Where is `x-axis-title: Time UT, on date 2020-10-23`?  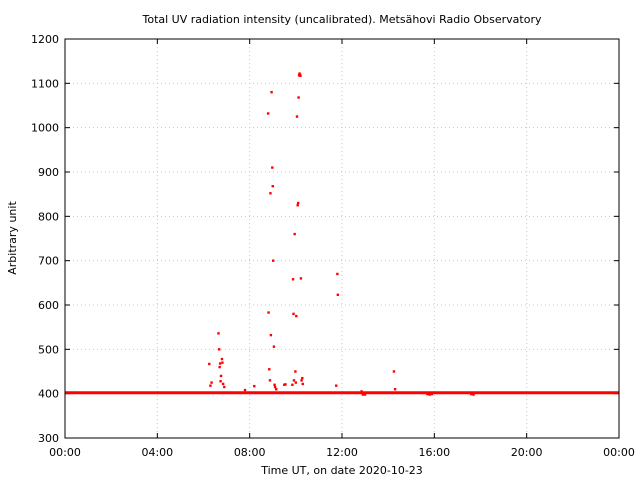 x-axis-title: Time UT, on date 2020-10-23 is located at coordinates (341, 470).